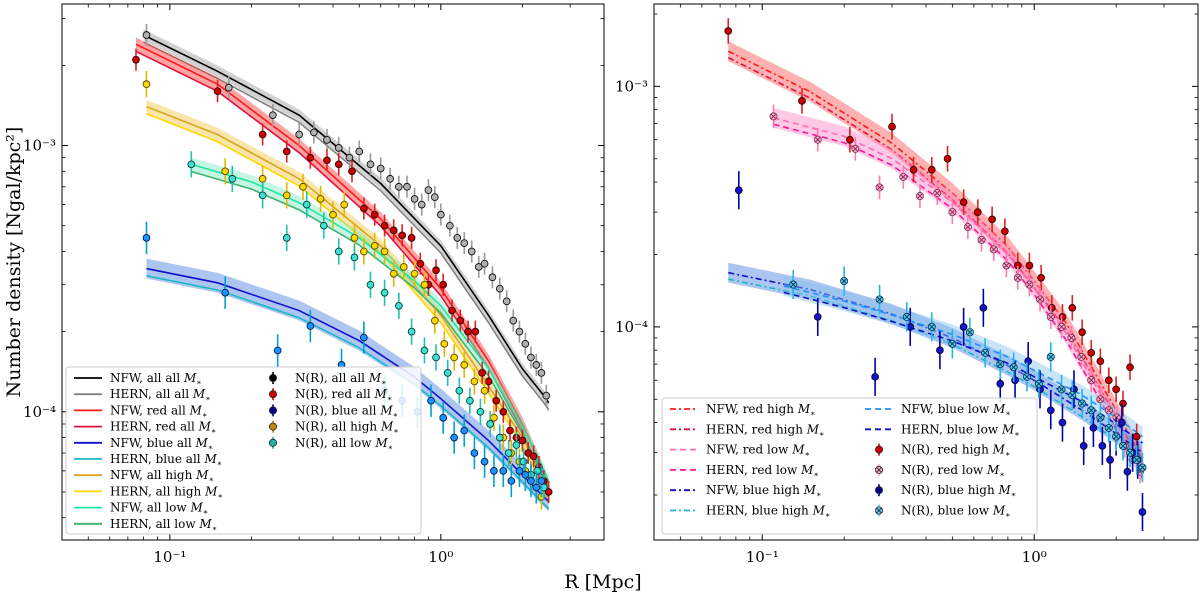  What do you see at coordinates (330, 444) in the screenshot?
I see `legend-item: N(R), all low M∗` at bounding box center [330, 444].